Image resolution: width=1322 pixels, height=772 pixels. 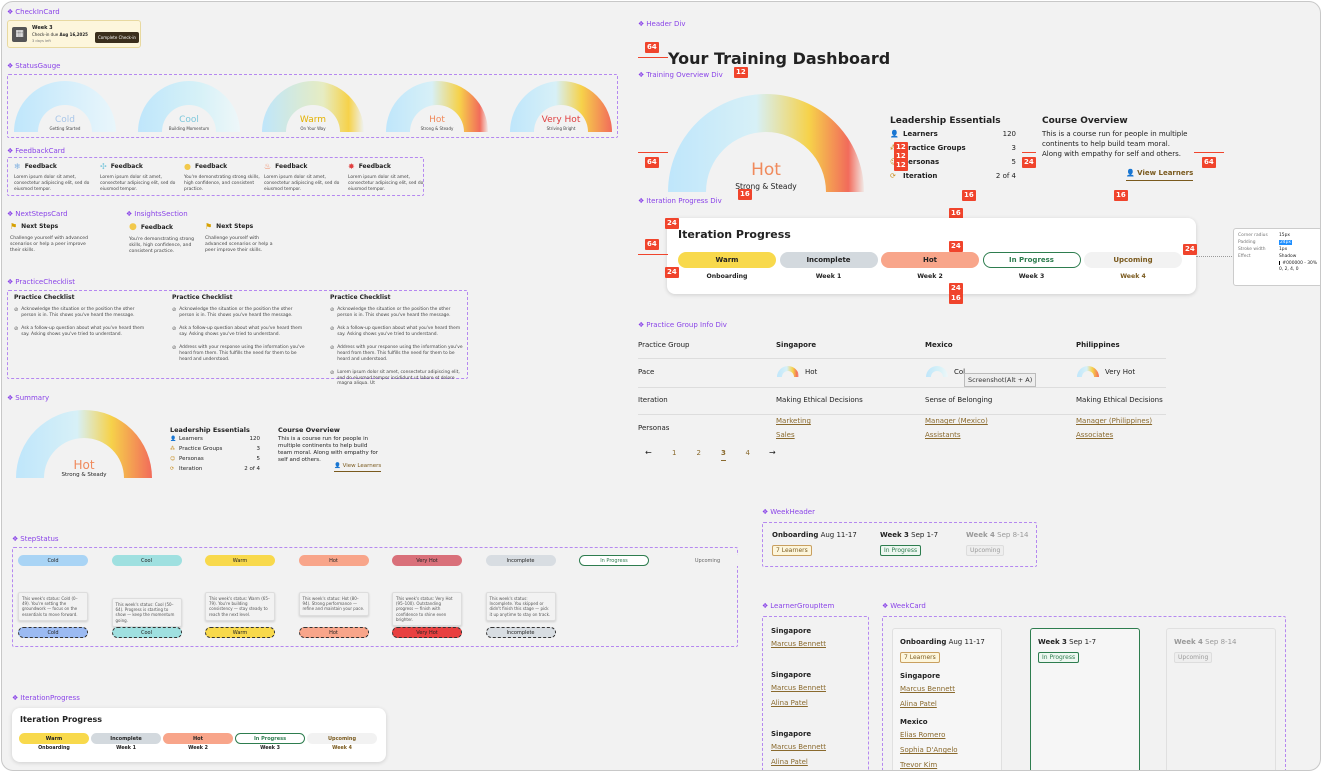 I want to click on stat-label: Practice Groups, so click(x=934, y=148).